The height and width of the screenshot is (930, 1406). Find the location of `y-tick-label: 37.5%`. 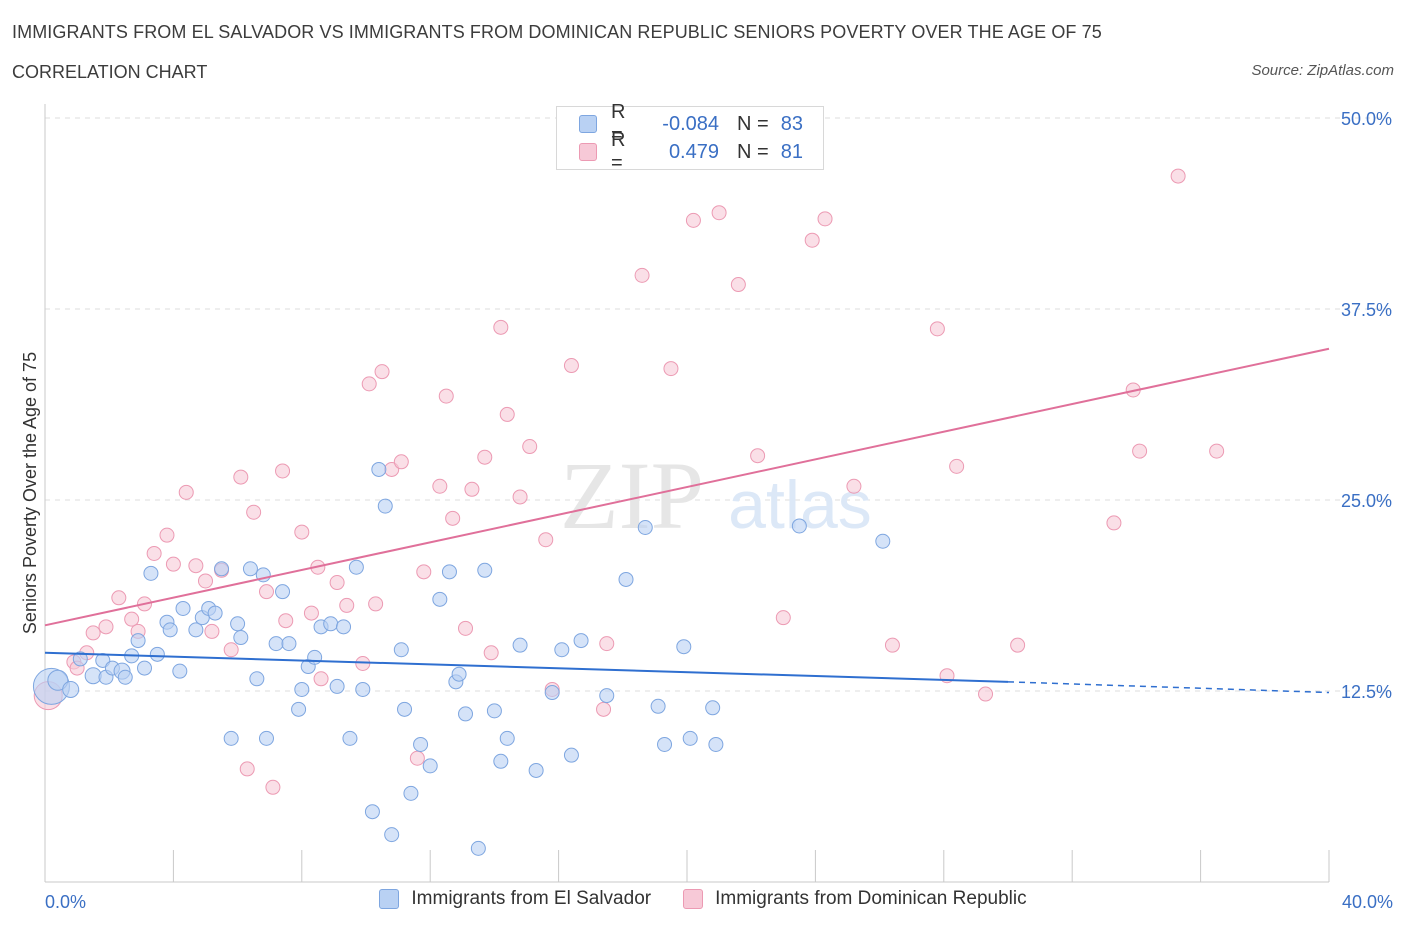

y-tick-label: 37.5% is located at coordinates (1366, 310).